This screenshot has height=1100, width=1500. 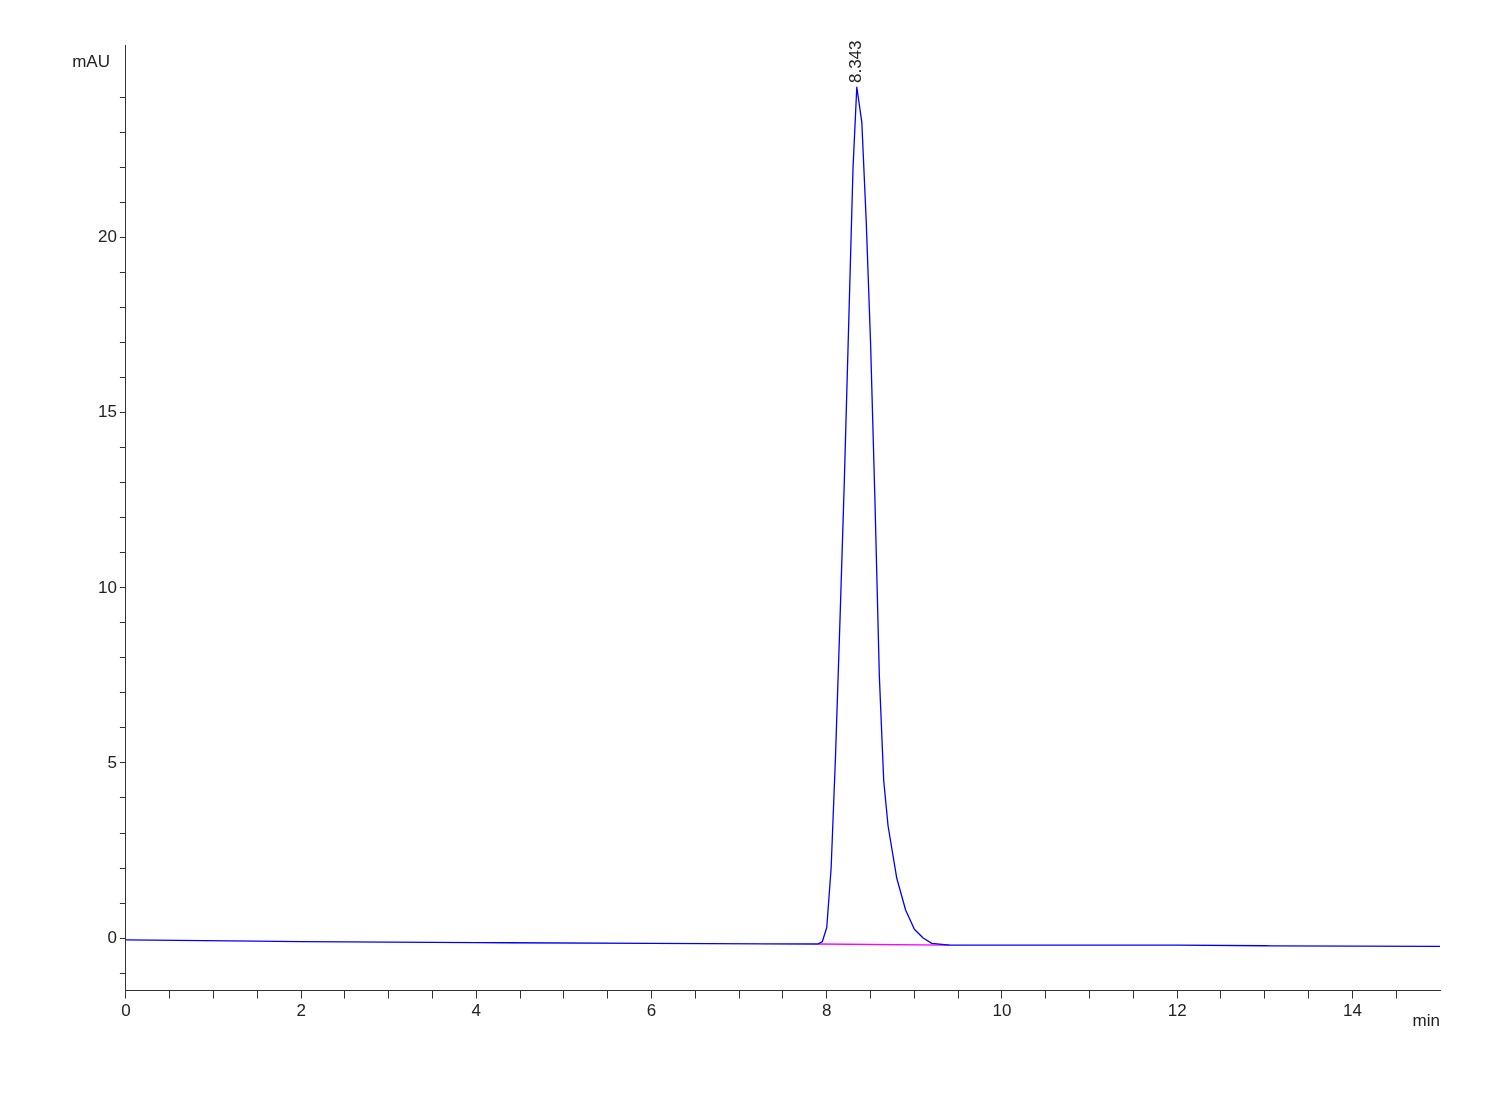 What do you see at coordinates (651, 1011) in the screenshot?
I see `x-tick-label: 6` at bounding box center [651, 1011].